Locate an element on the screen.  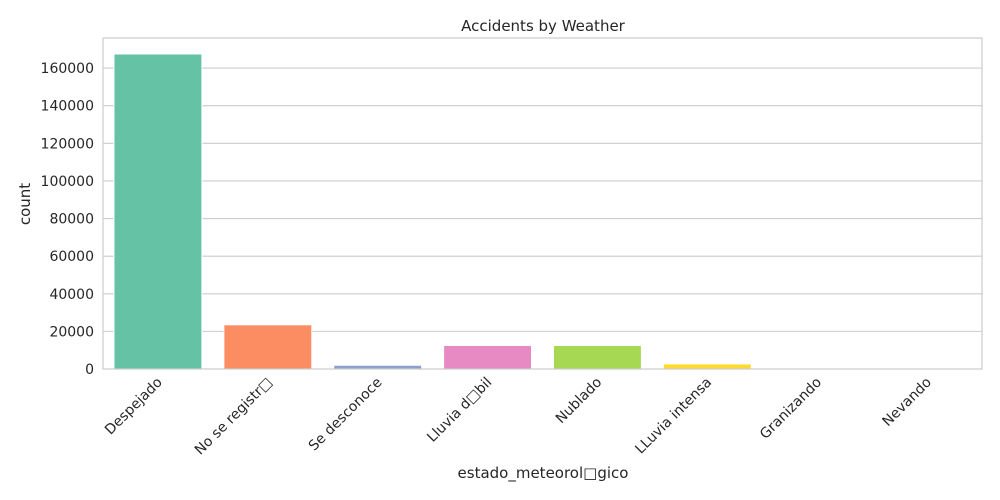
y-tick-label: 40000 is located at coordinates (71, 295).